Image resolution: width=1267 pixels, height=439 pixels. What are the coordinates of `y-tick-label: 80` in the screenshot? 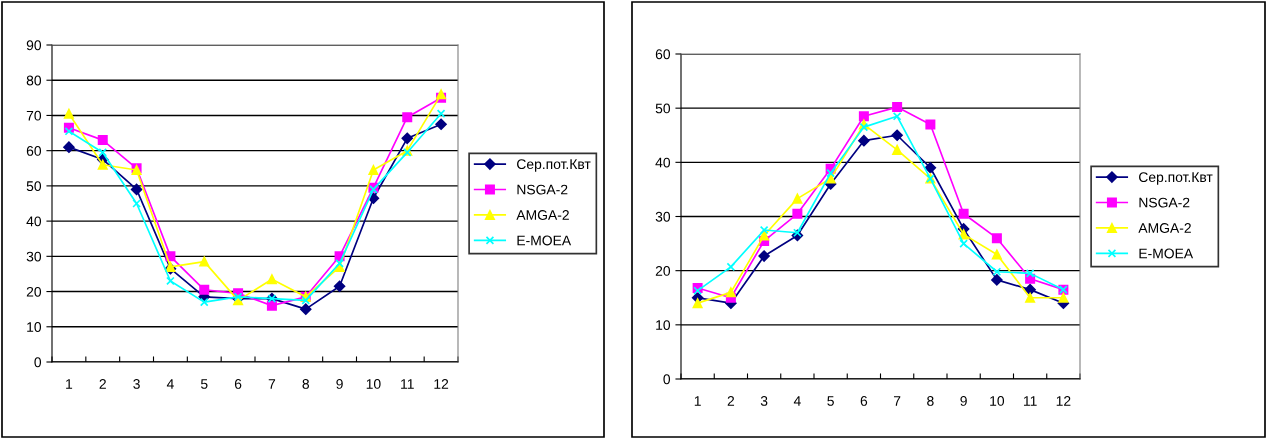 It's located at (34, 80).